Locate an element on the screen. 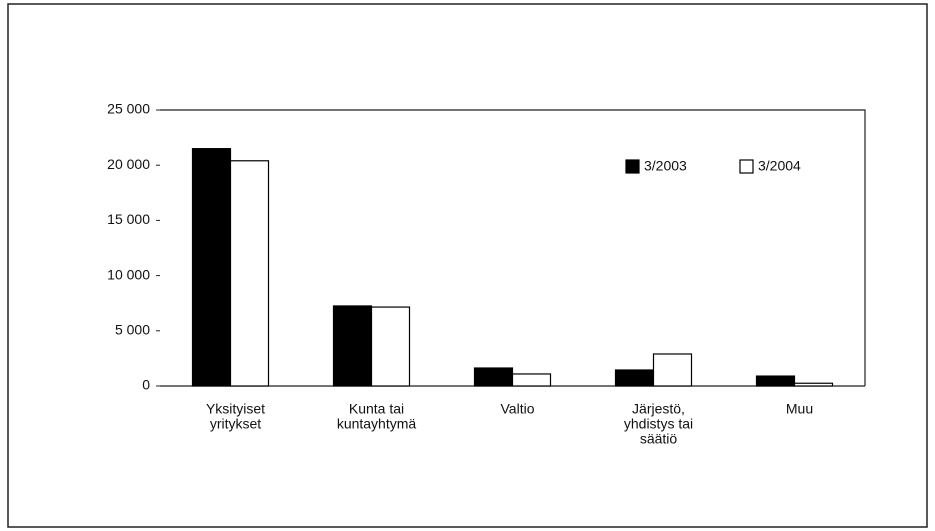 The image size is (935, 531). x-tick-label: Yksityiset is located at coordinates (235, 409).